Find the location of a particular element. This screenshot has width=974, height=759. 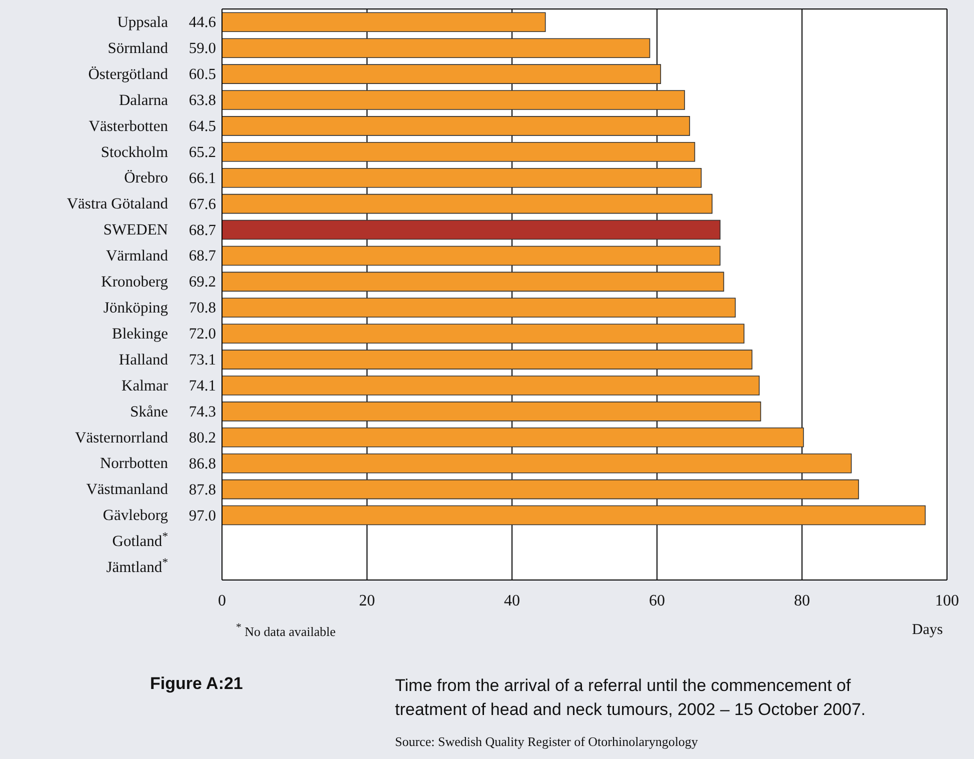

data-label: 72.0 is located at coordinates (202, 334).